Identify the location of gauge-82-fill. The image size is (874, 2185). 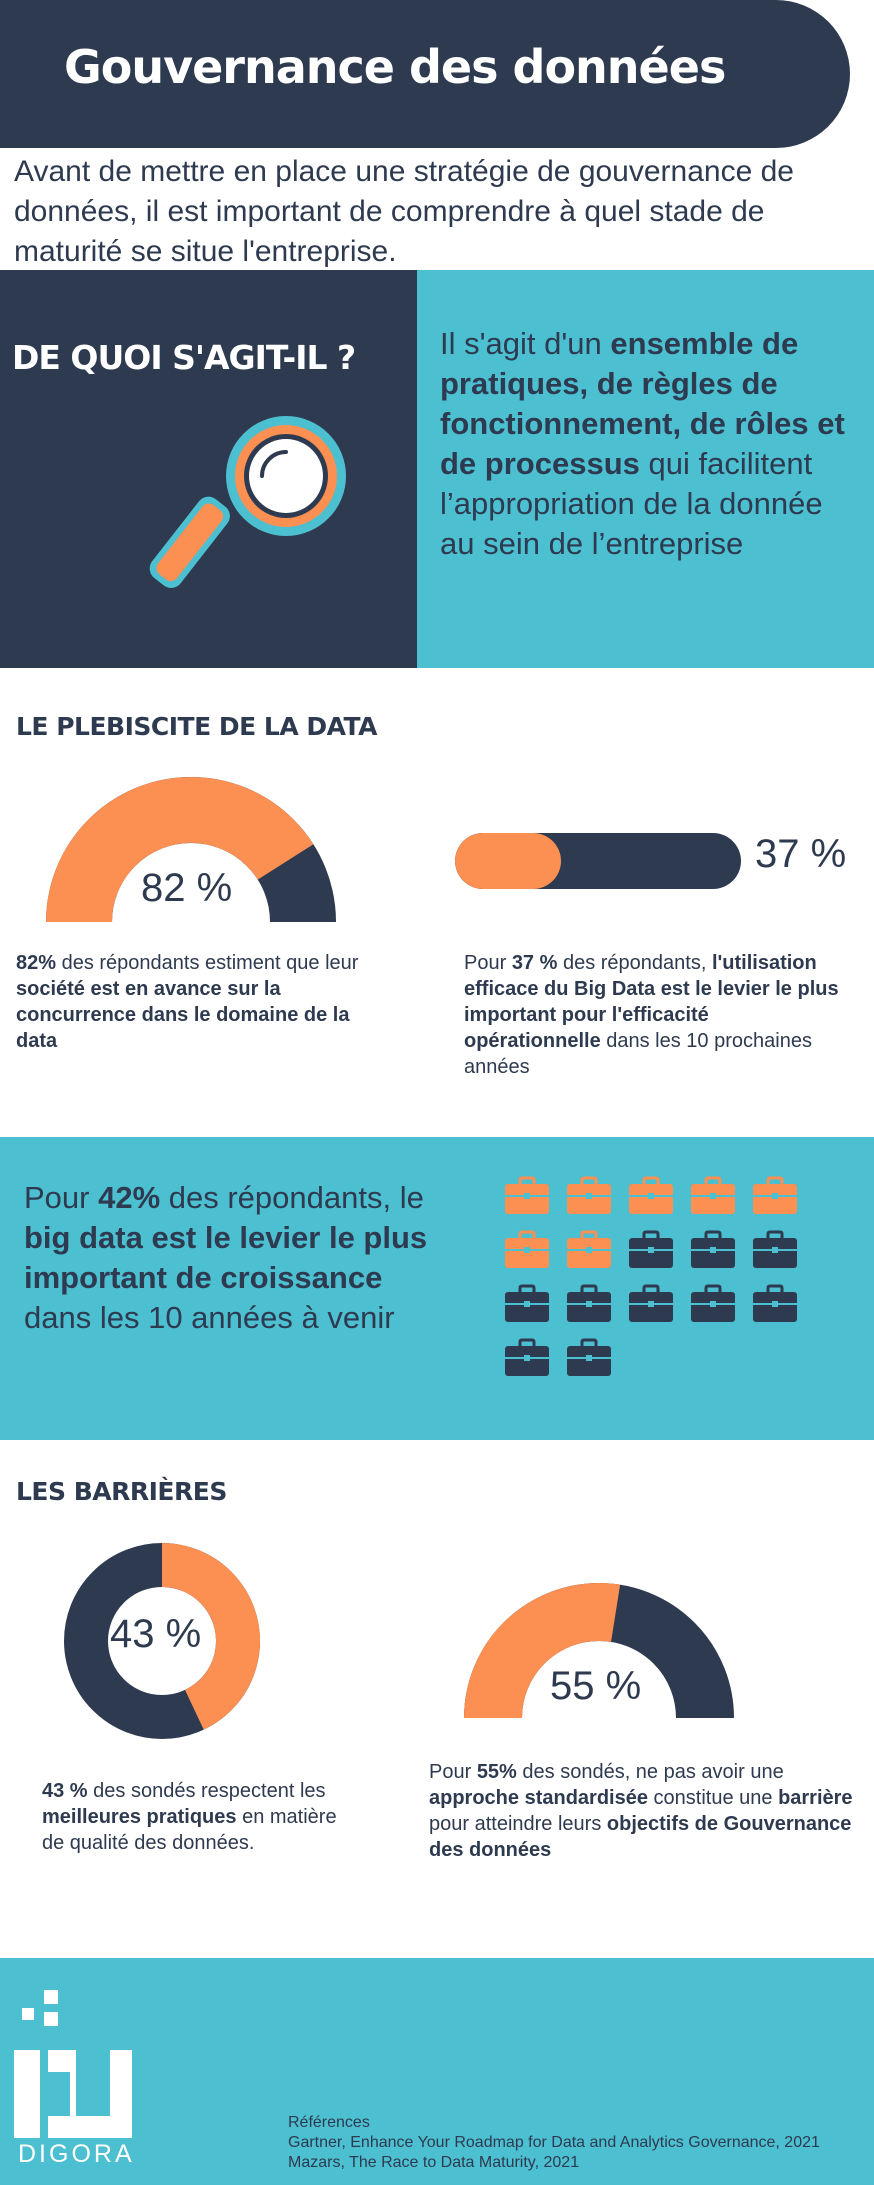
(180, 849).